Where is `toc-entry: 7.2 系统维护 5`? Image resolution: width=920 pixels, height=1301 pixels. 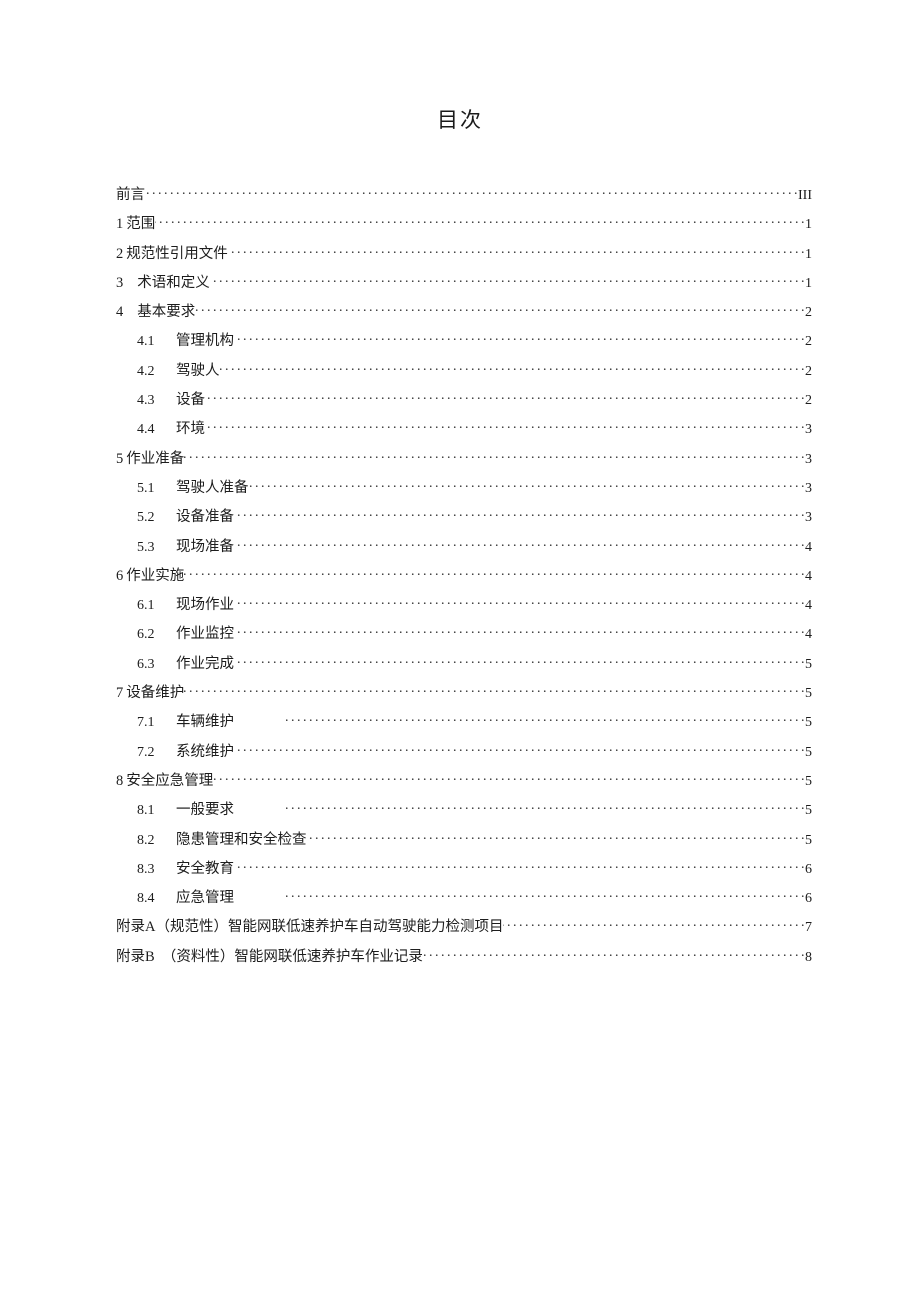 toc-entry: 7.2 系统维护 5 is located at coordinates (464, 754).